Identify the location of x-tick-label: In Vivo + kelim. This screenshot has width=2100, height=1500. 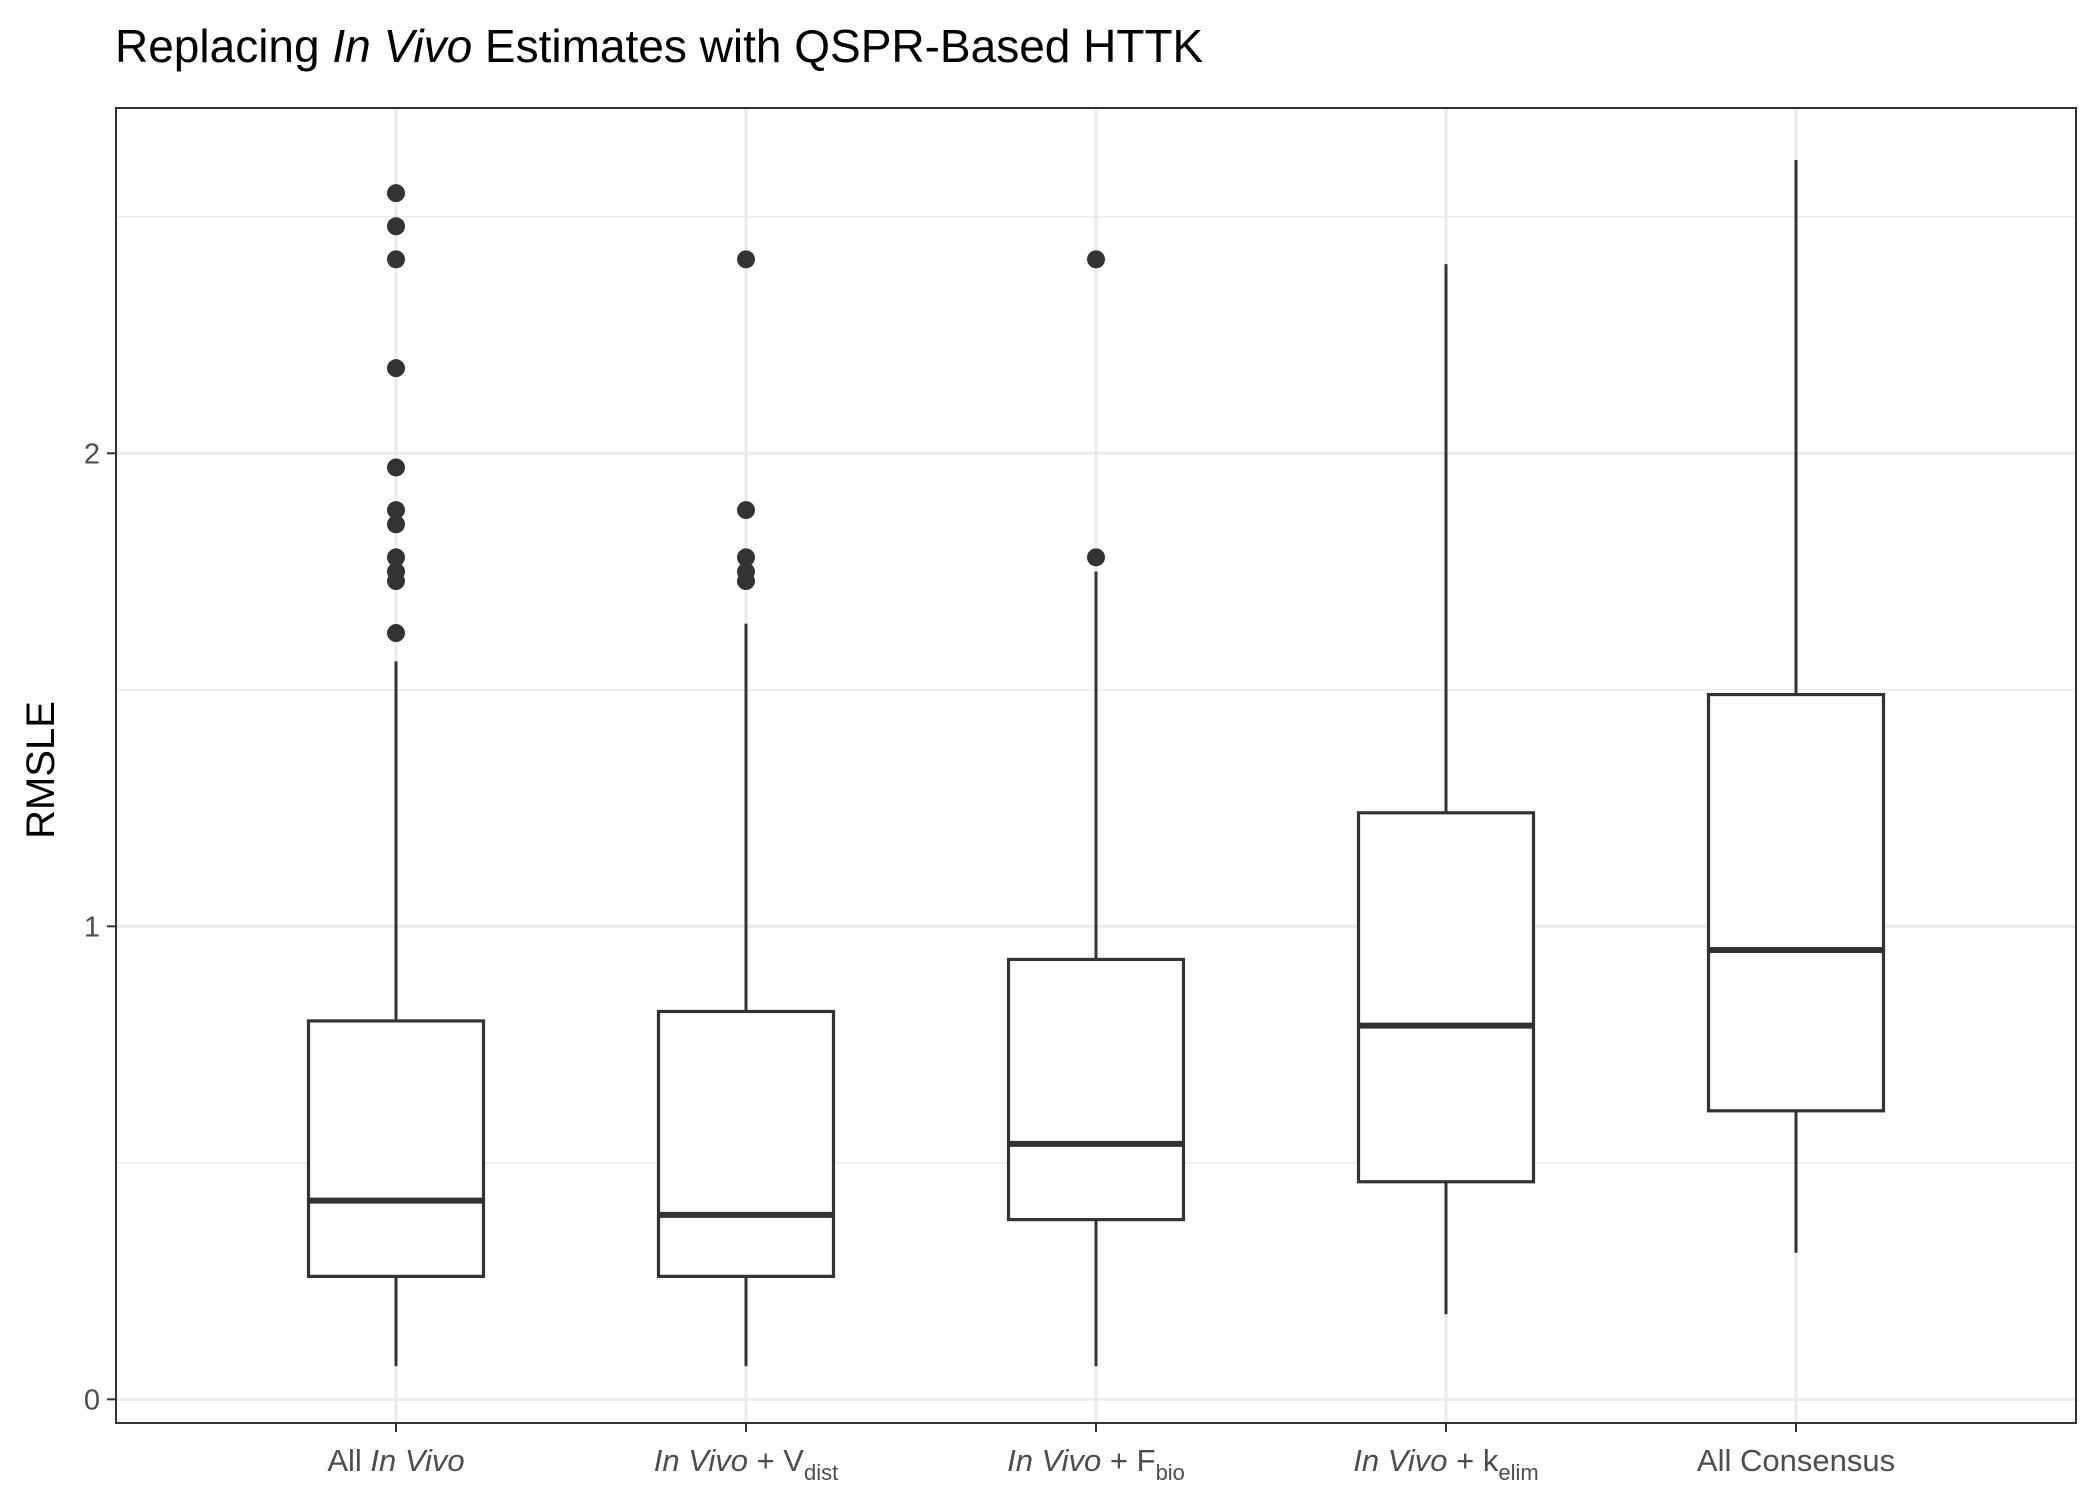
(1445, 1464).